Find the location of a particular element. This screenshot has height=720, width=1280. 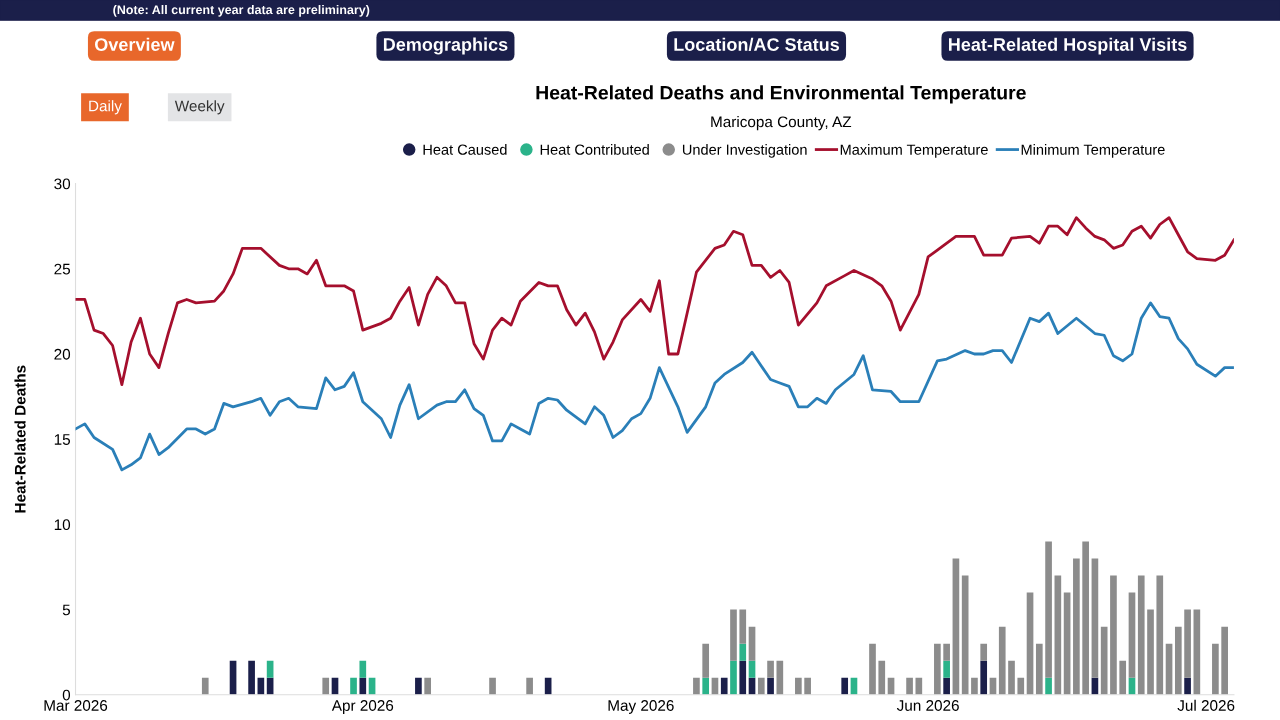

legend-label: Under Investigation is located at coordinates (744, 151).